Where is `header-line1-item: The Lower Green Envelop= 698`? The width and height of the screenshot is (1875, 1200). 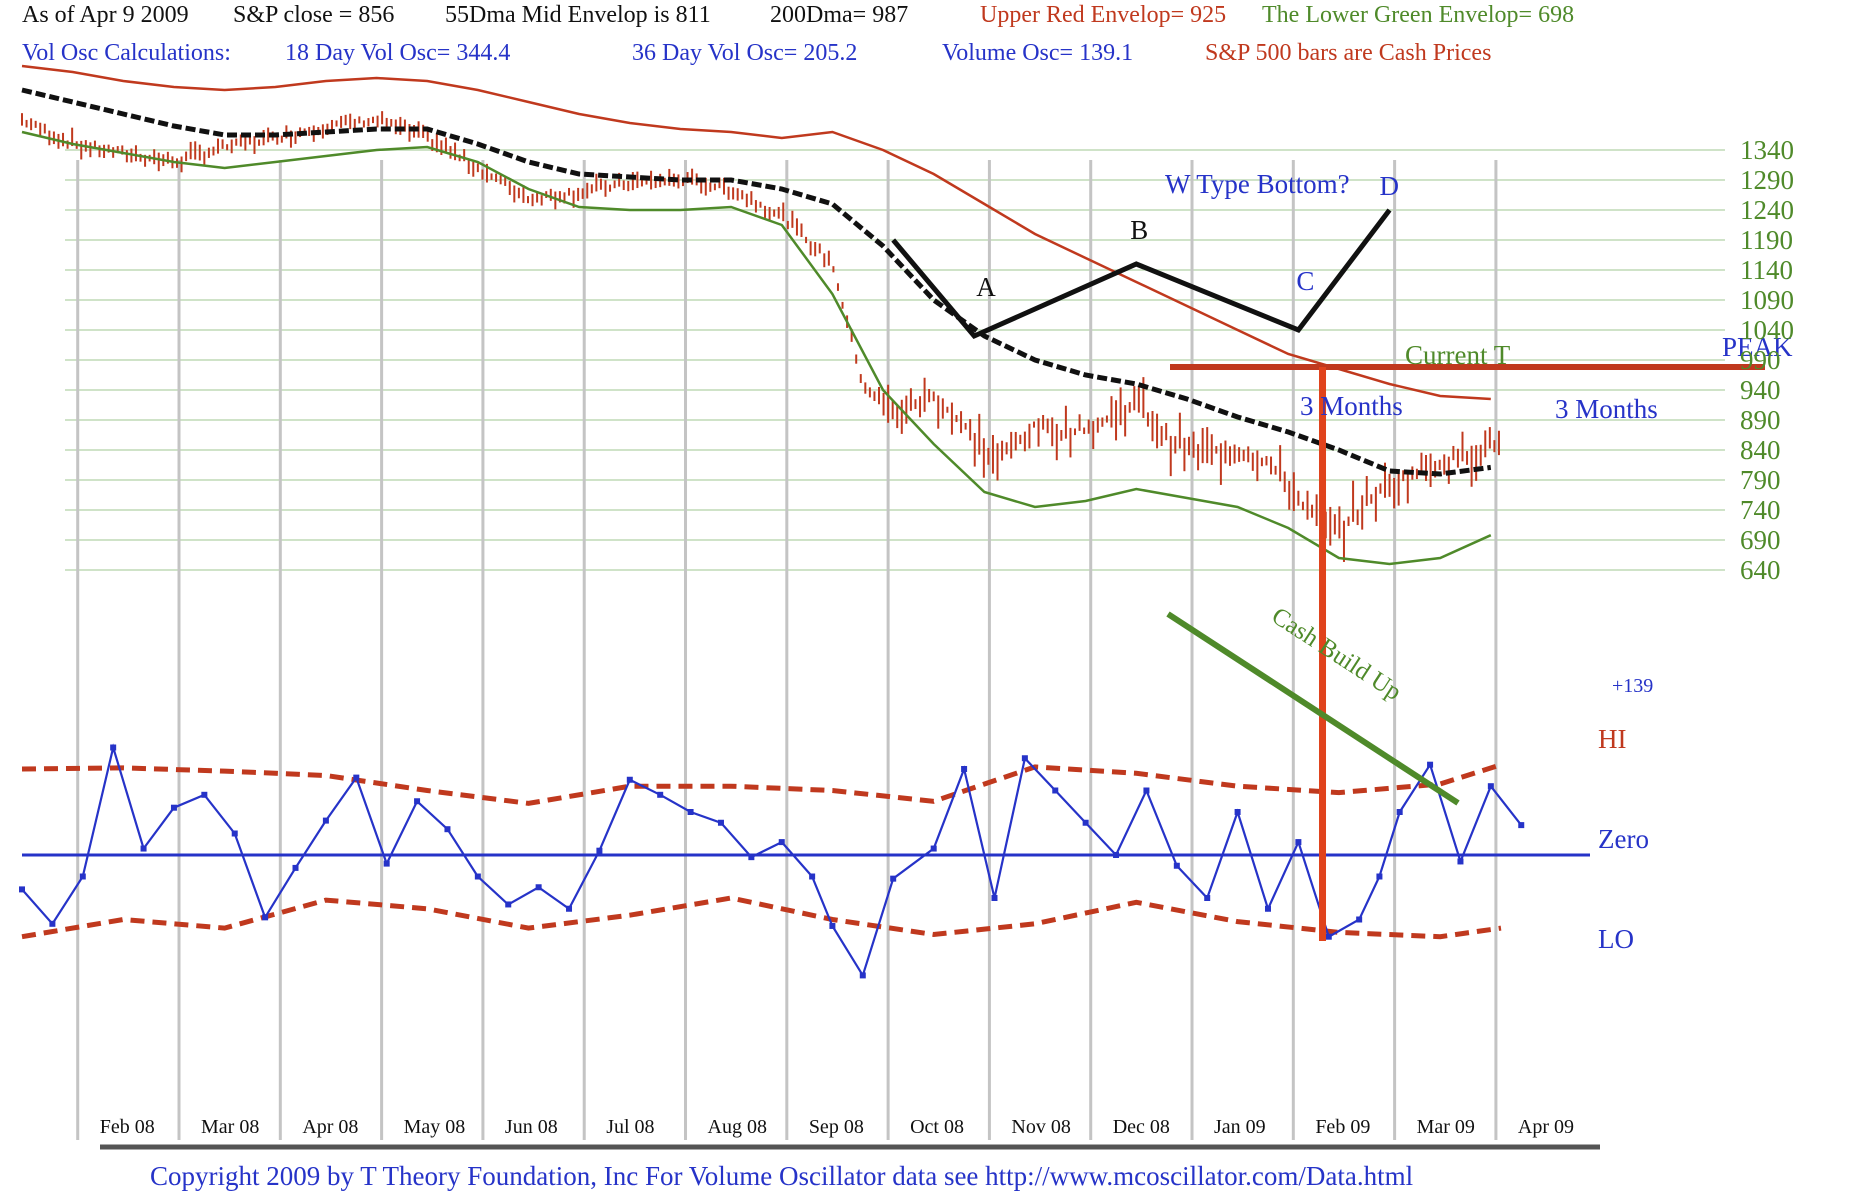
header-line1-item: The Lower Green Envelop= 698 is located at coordinates (1418, 15).